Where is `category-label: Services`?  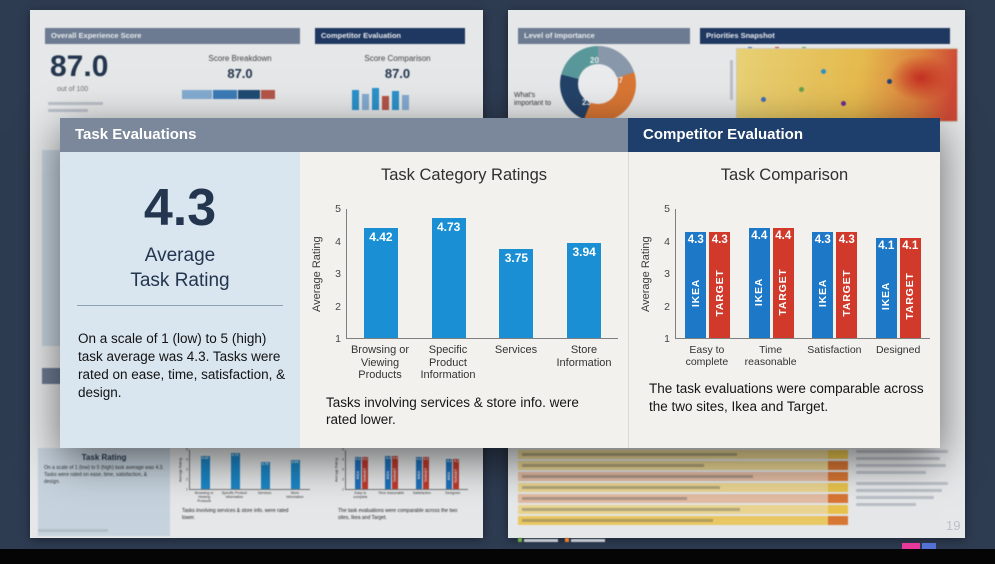
category-label: Services is located at coordinates (516, 350).